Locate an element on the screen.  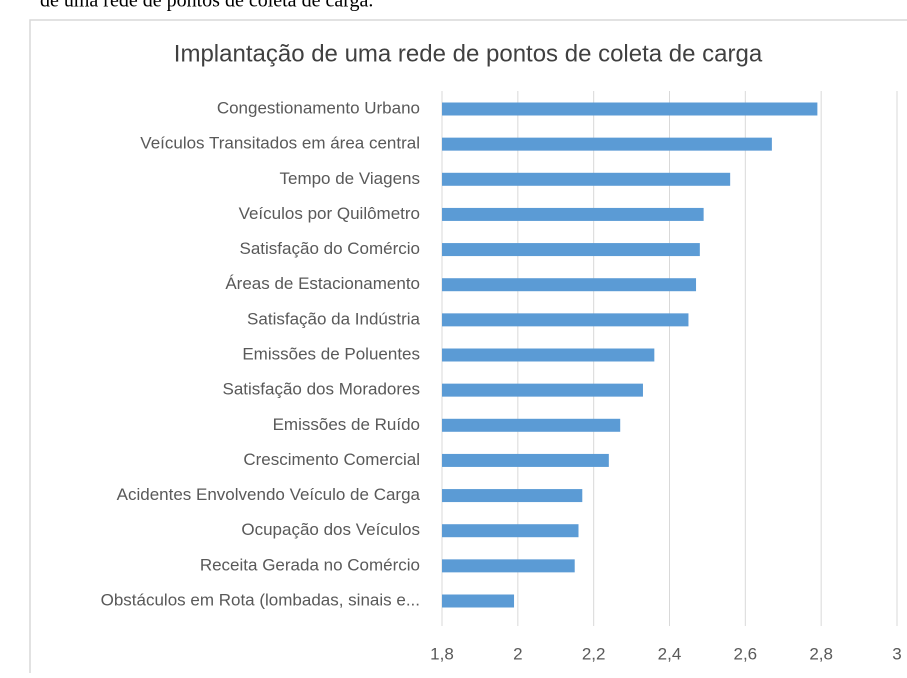
x-tick-label: 3 is located at coordinates (896, 653).